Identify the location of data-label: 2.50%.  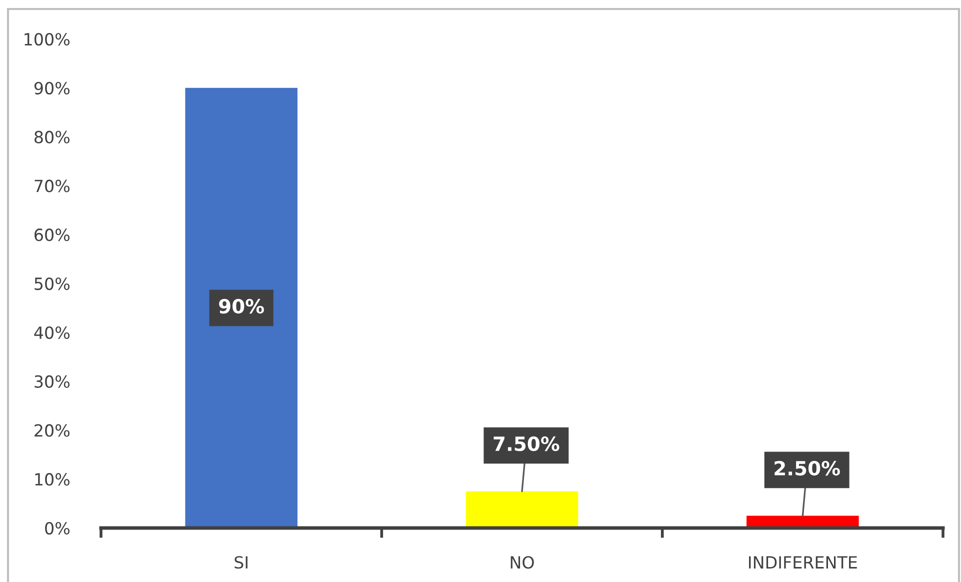
(807, 468).